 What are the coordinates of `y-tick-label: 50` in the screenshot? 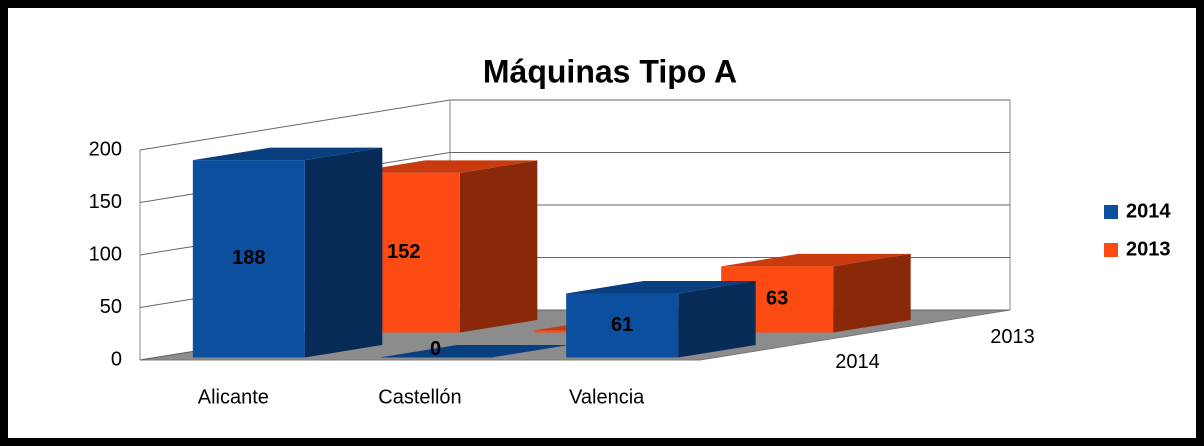 It's located at (111, 307).